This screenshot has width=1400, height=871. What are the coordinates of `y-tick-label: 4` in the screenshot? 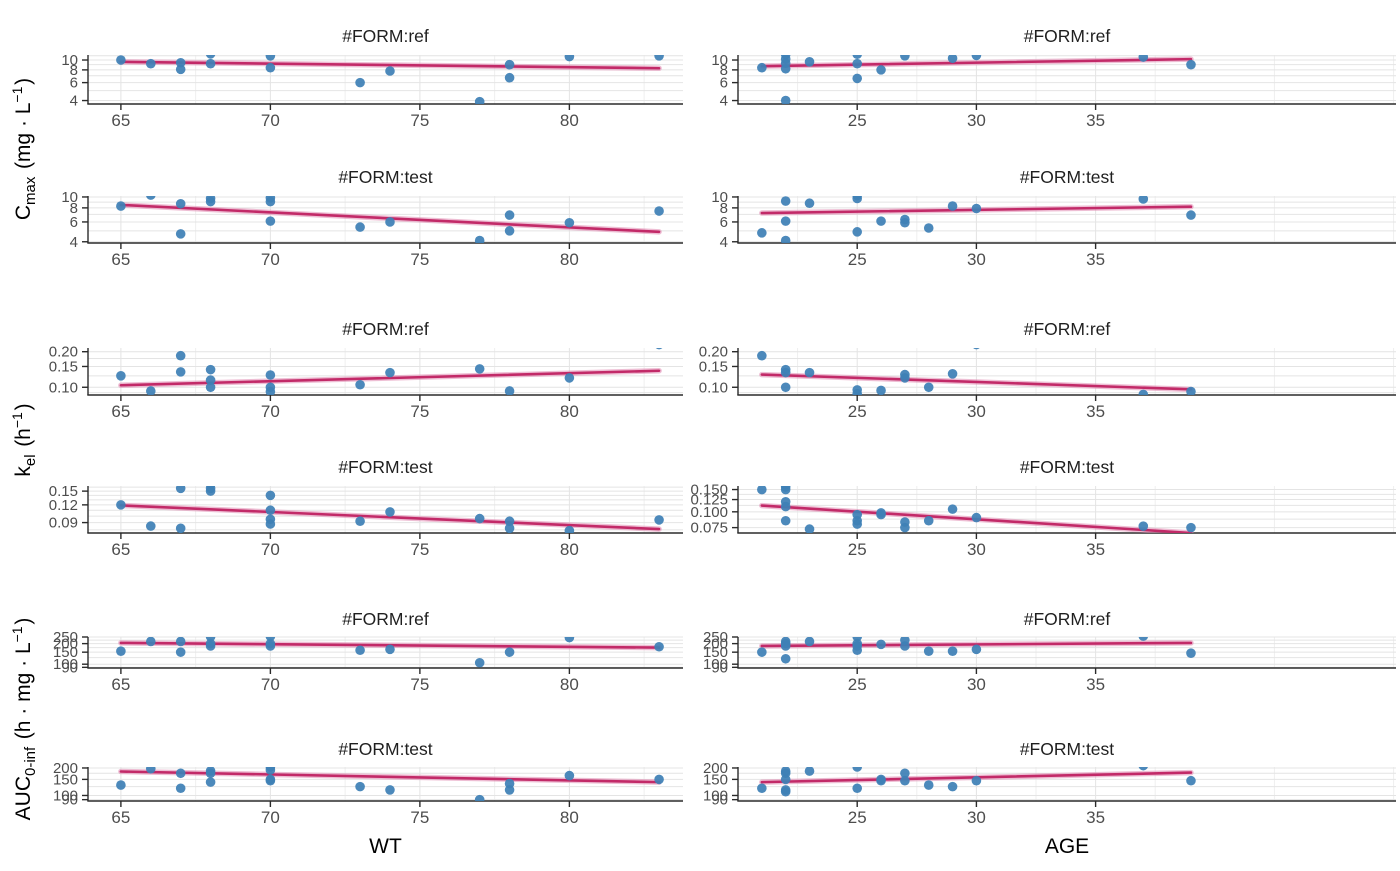 It's located at (724, 101).